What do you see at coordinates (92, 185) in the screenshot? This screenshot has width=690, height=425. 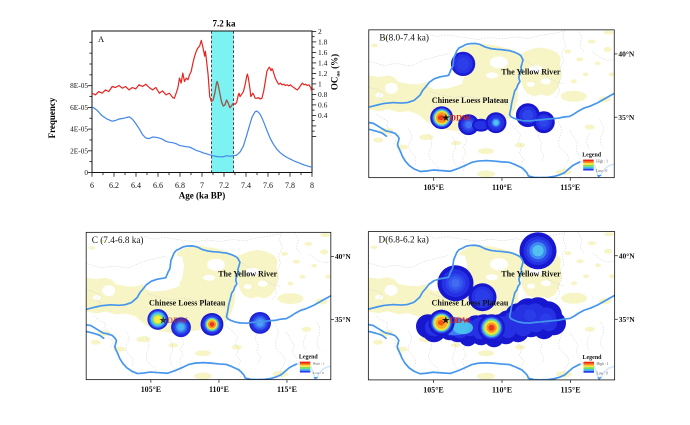 I see `svg-text: 6` at bounding box center [92, 185].